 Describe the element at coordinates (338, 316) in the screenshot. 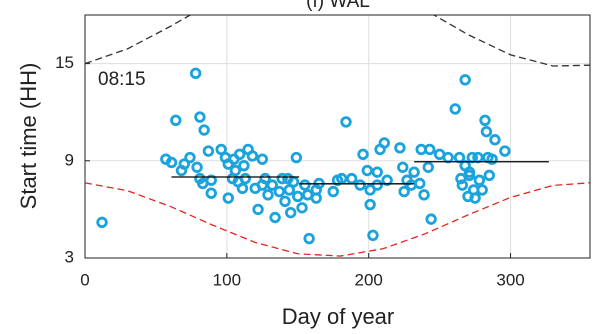

I see `x-axis-label: Day of year` at that location.